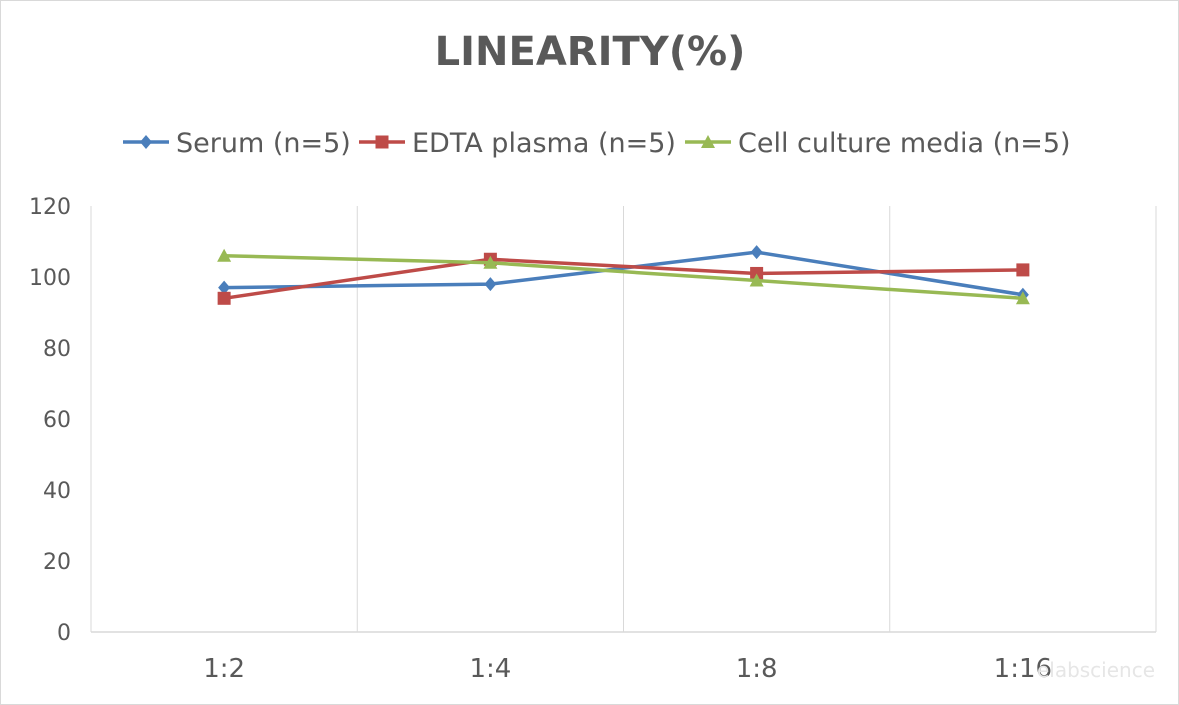  What do you see at coordinates (263, 143) in the screenshot?
I see `legend-label: Serum (n=5)` at bounding box center [263, 143].